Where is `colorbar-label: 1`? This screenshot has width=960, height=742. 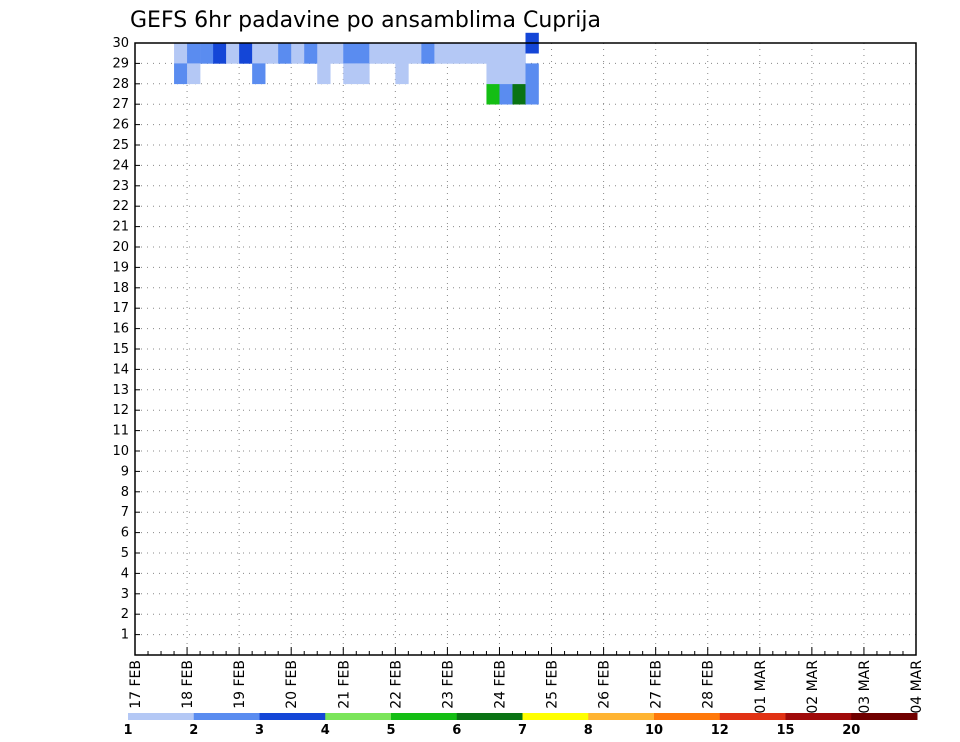 colorbar-label: 1 is located at coordinates (127, 730).